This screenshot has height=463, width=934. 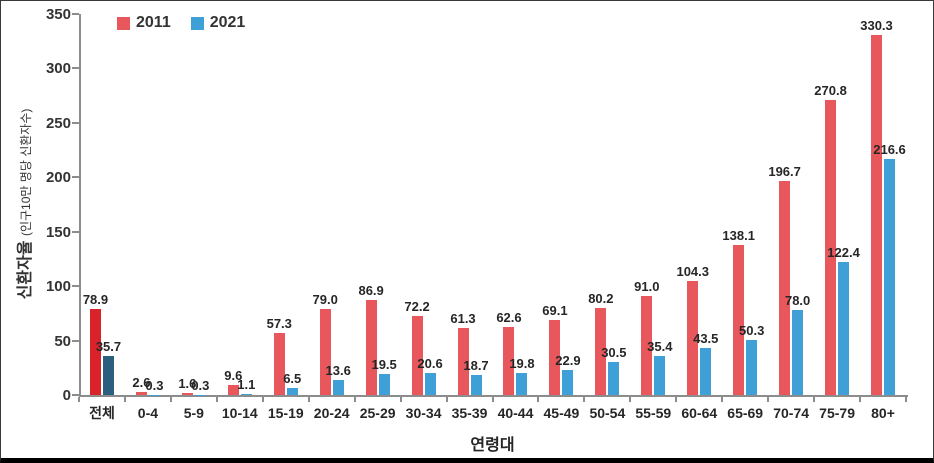 What do you see at coordinates (246, 384) in the screenshot?
I see `bar-value-2021-10-14: 1.1` at bounding box center [246, 384].